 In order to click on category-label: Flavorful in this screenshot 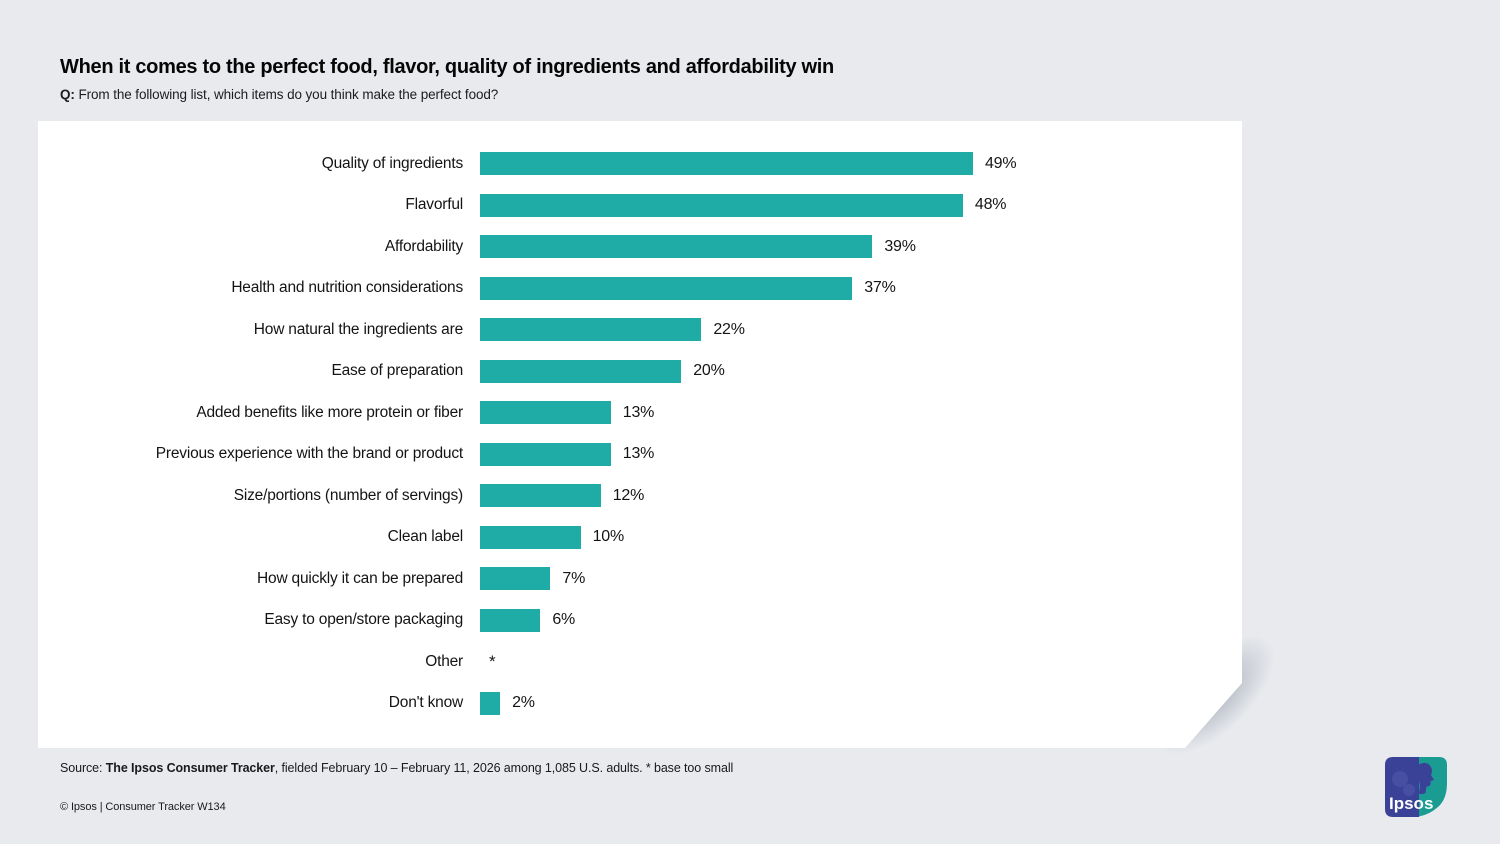, I will do `click(434, 205)`.